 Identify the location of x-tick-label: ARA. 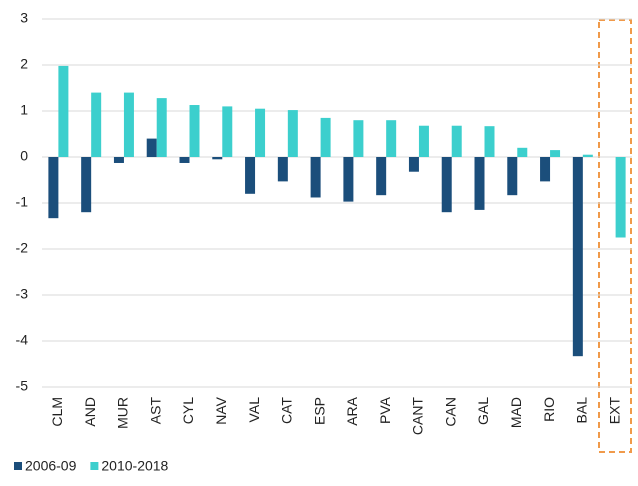
(352, 410).